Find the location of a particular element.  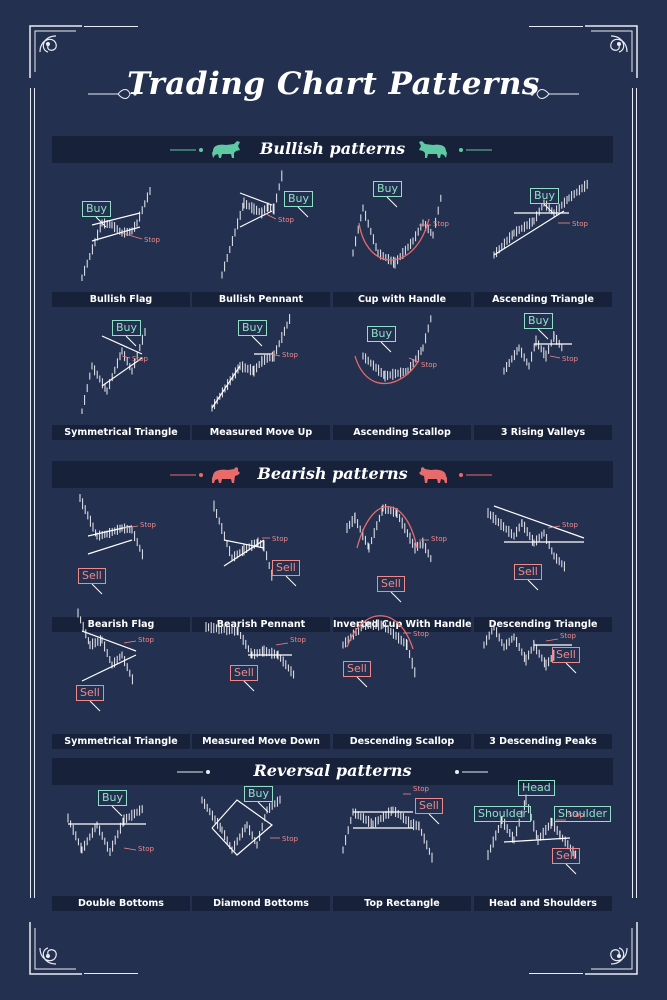

pattern-caption: Cup with Handle is located at coordinates (402, 299).